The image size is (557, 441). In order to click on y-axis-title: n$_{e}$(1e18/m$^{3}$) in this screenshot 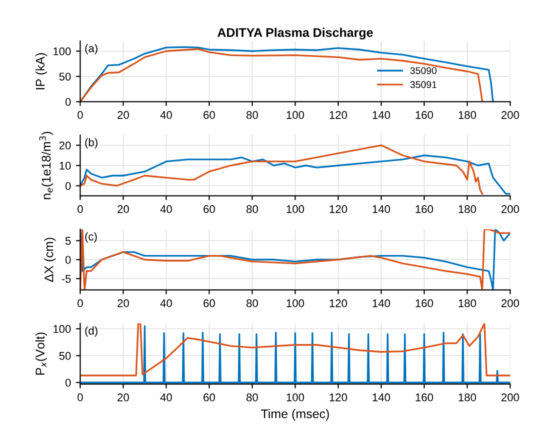, I will do `click(46, 166)`.